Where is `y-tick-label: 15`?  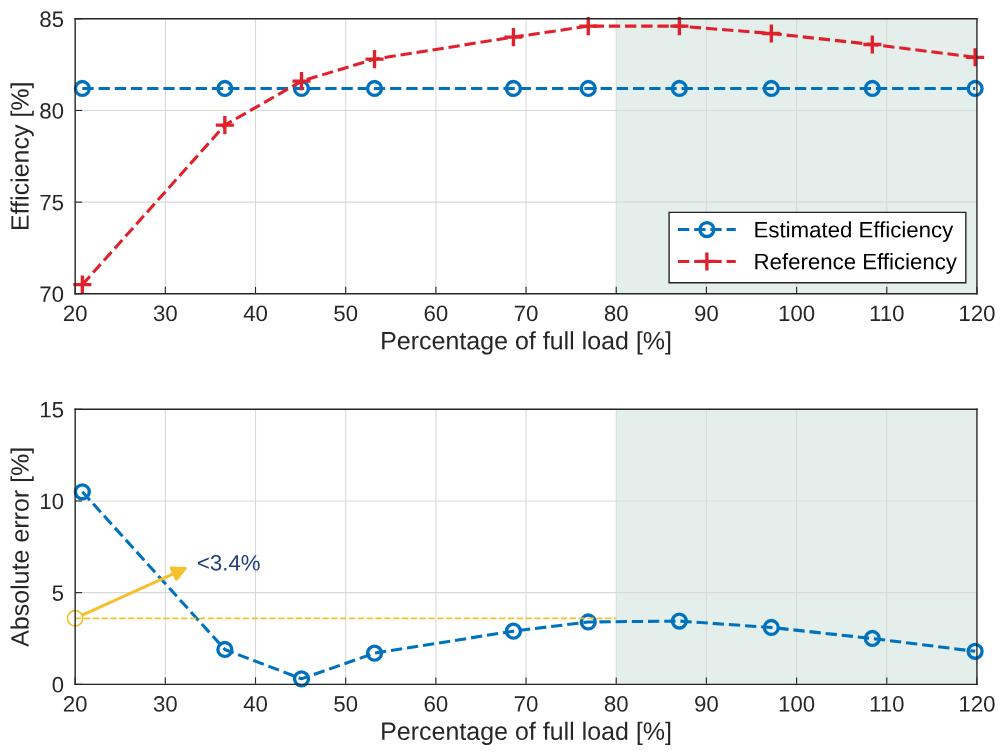
y-tick-label: 15 is located at coordinates (52, 410).